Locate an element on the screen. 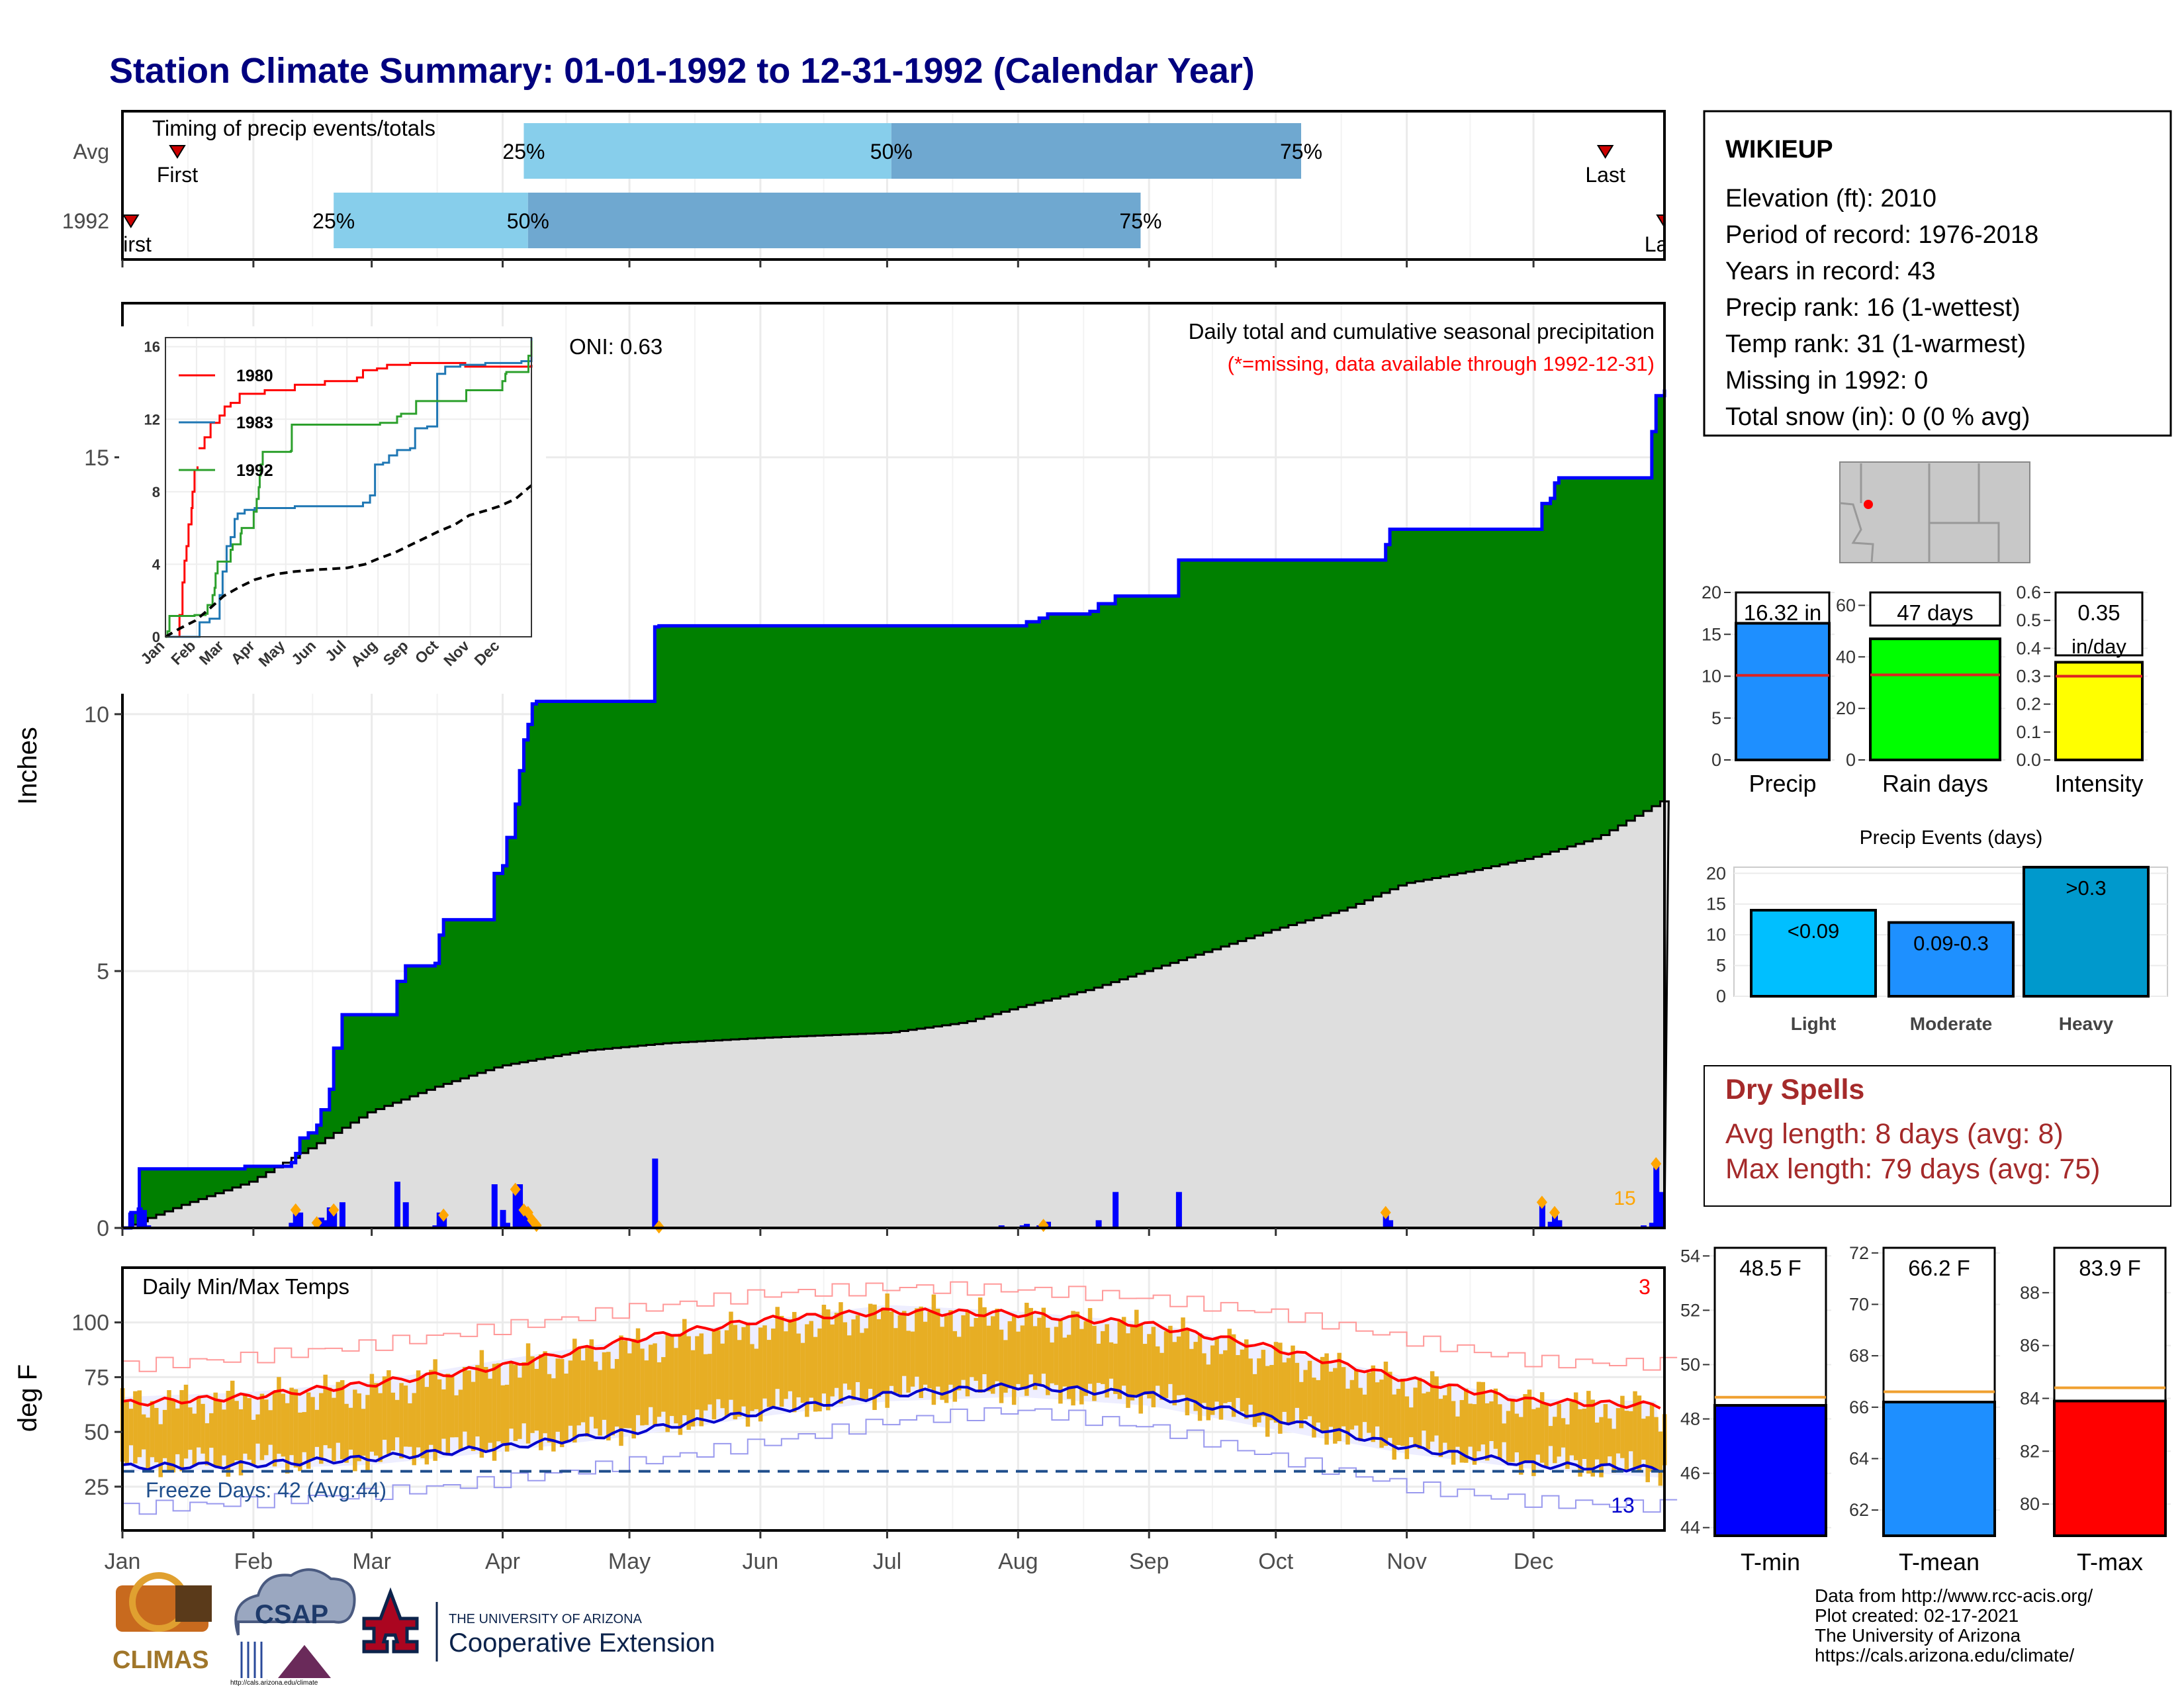 The height and width of the screenshot is (1688, 2184). freeze-count-label: 13 is located at coordinates (1623, 1505).